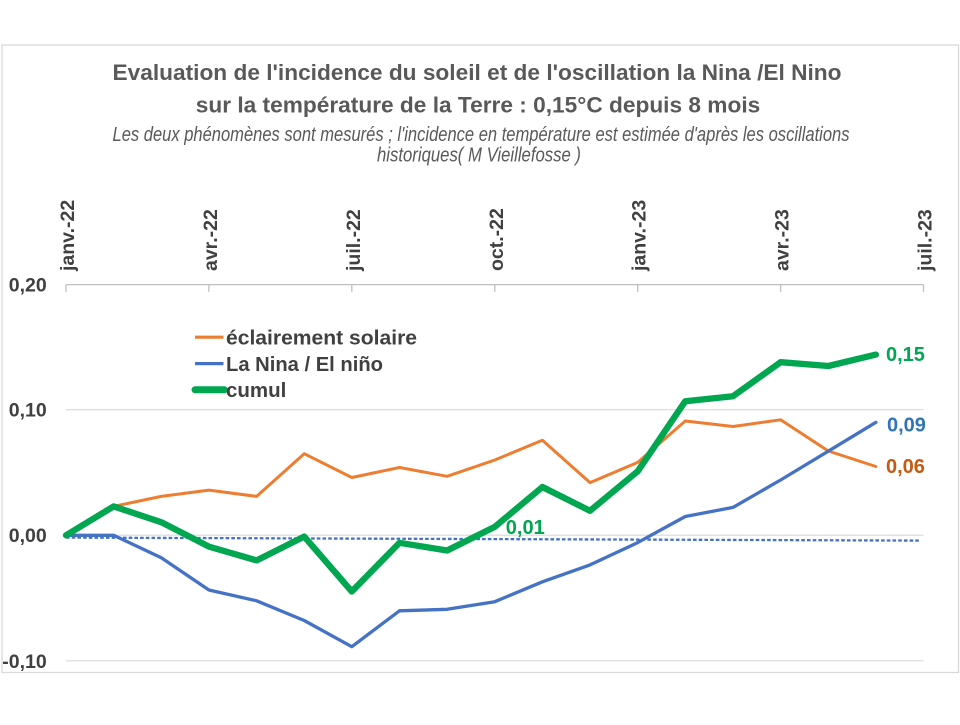 Image resolution: width=960 pixels, height=725 pixels. Describe the element at coordinates (479, 155) in the screenshot. I see `svg-text: historiques( M Vieillefosse )` at that location.